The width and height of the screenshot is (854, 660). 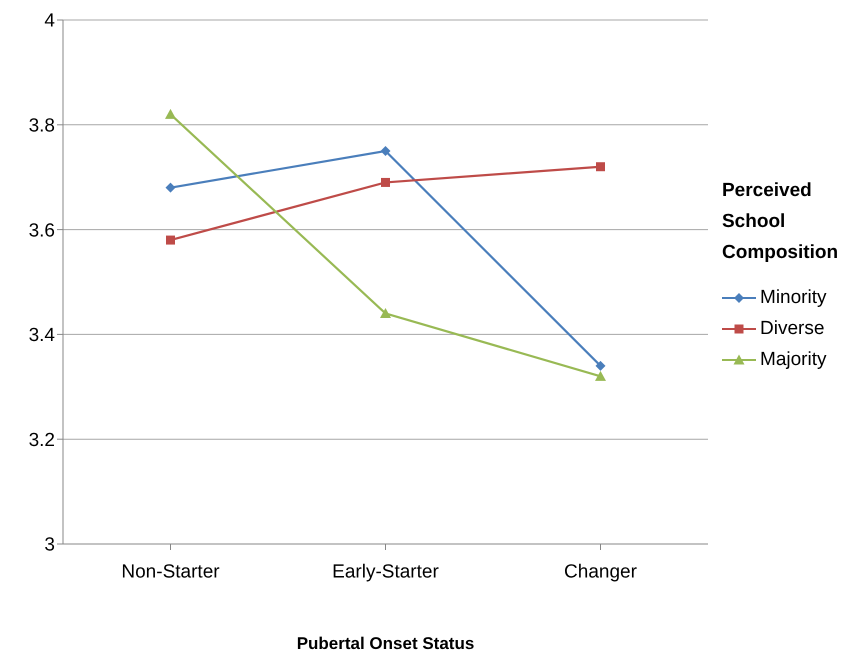 What do you see at coordinates (792, 329) in the screenshot?
I see `legend-label: Diverse` at bounding box center [792, 329].